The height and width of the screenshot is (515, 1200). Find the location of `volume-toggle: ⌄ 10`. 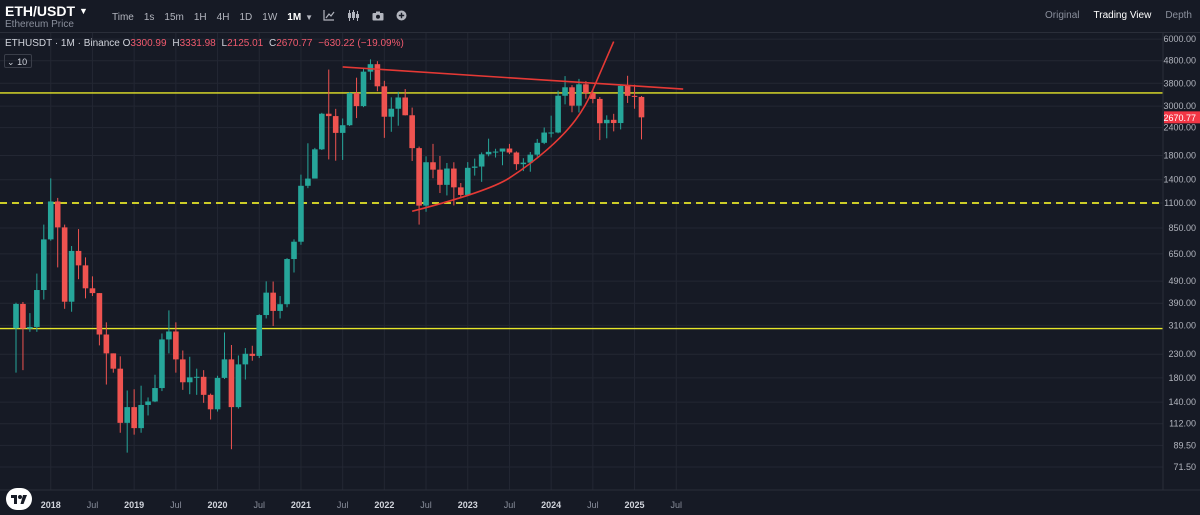

volume-toggle: ⌄ 10 is located at coordinates (18, 61).